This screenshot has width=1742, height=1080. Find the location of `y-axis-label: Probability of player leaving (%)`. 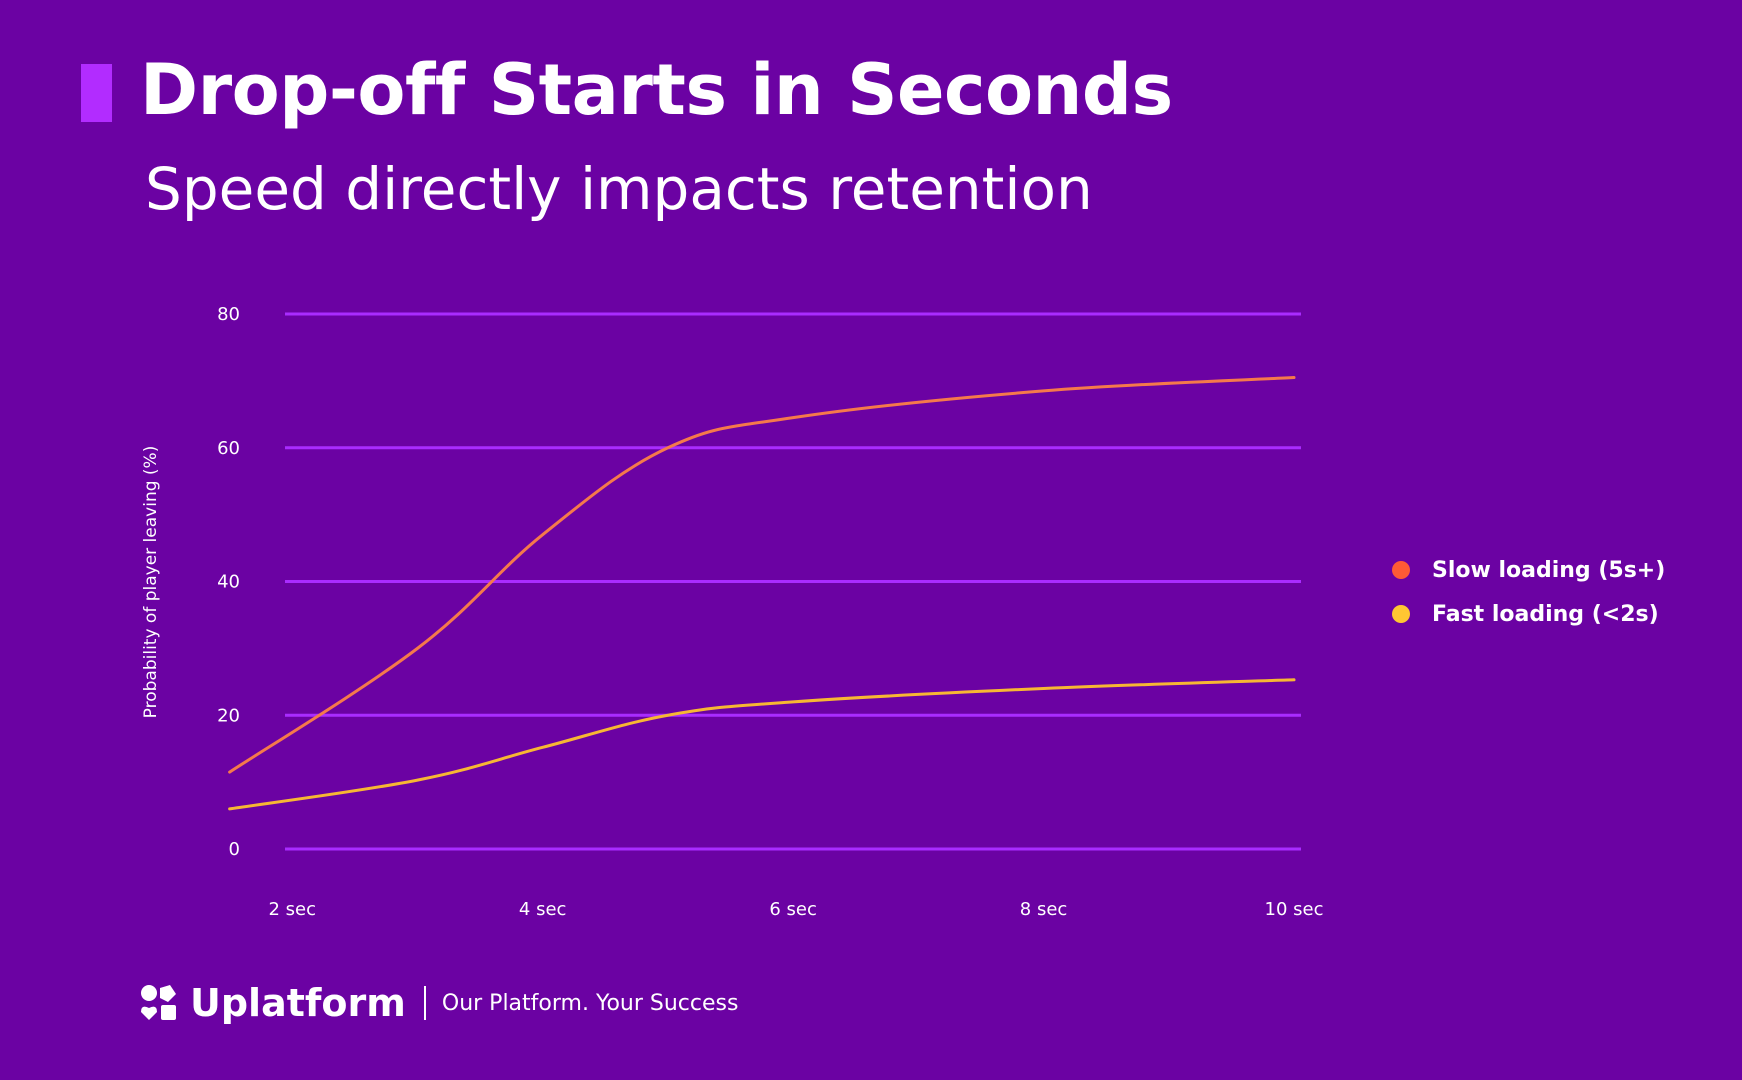

y-axis-label: Probability of player leaving (%) is located at coordinates (151, 582).